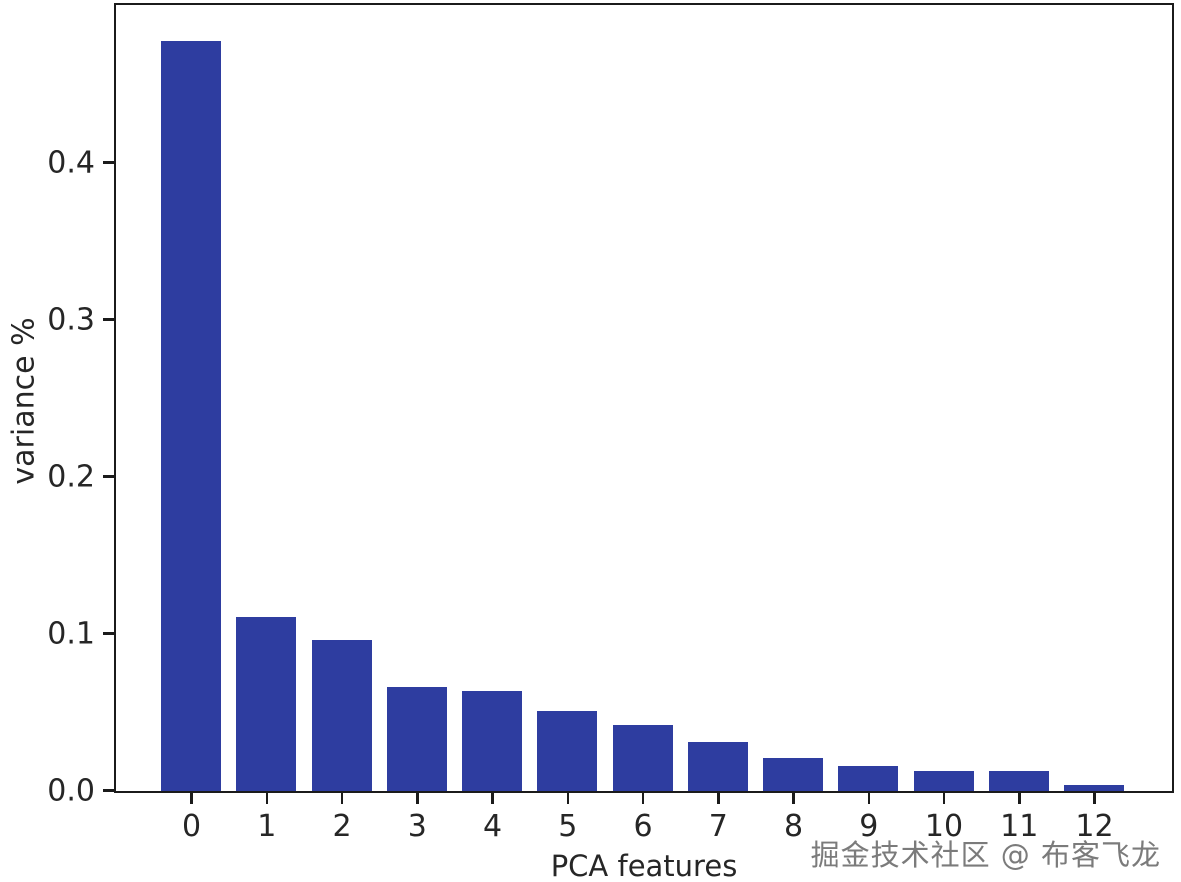 Image resolution: width=1181 pixels, height=882 pixels. Describe the element at coordinates (71, 476) in the screenshot. I see `y-tick-label-0.2: 0.2` at that location.